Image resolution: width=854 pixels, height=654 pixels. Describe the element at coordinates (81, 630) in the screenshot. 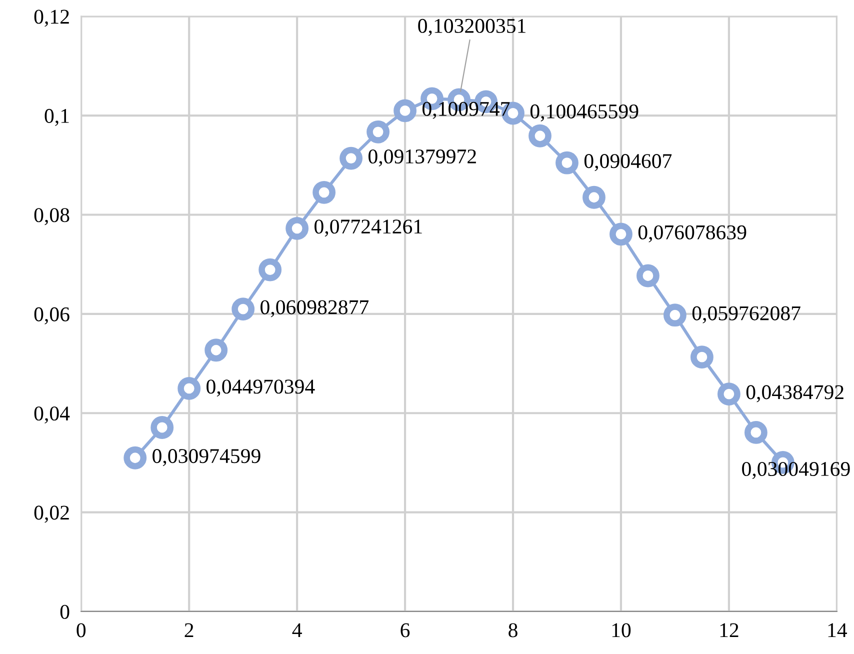

I see `x-tick-label: 0` at that location.